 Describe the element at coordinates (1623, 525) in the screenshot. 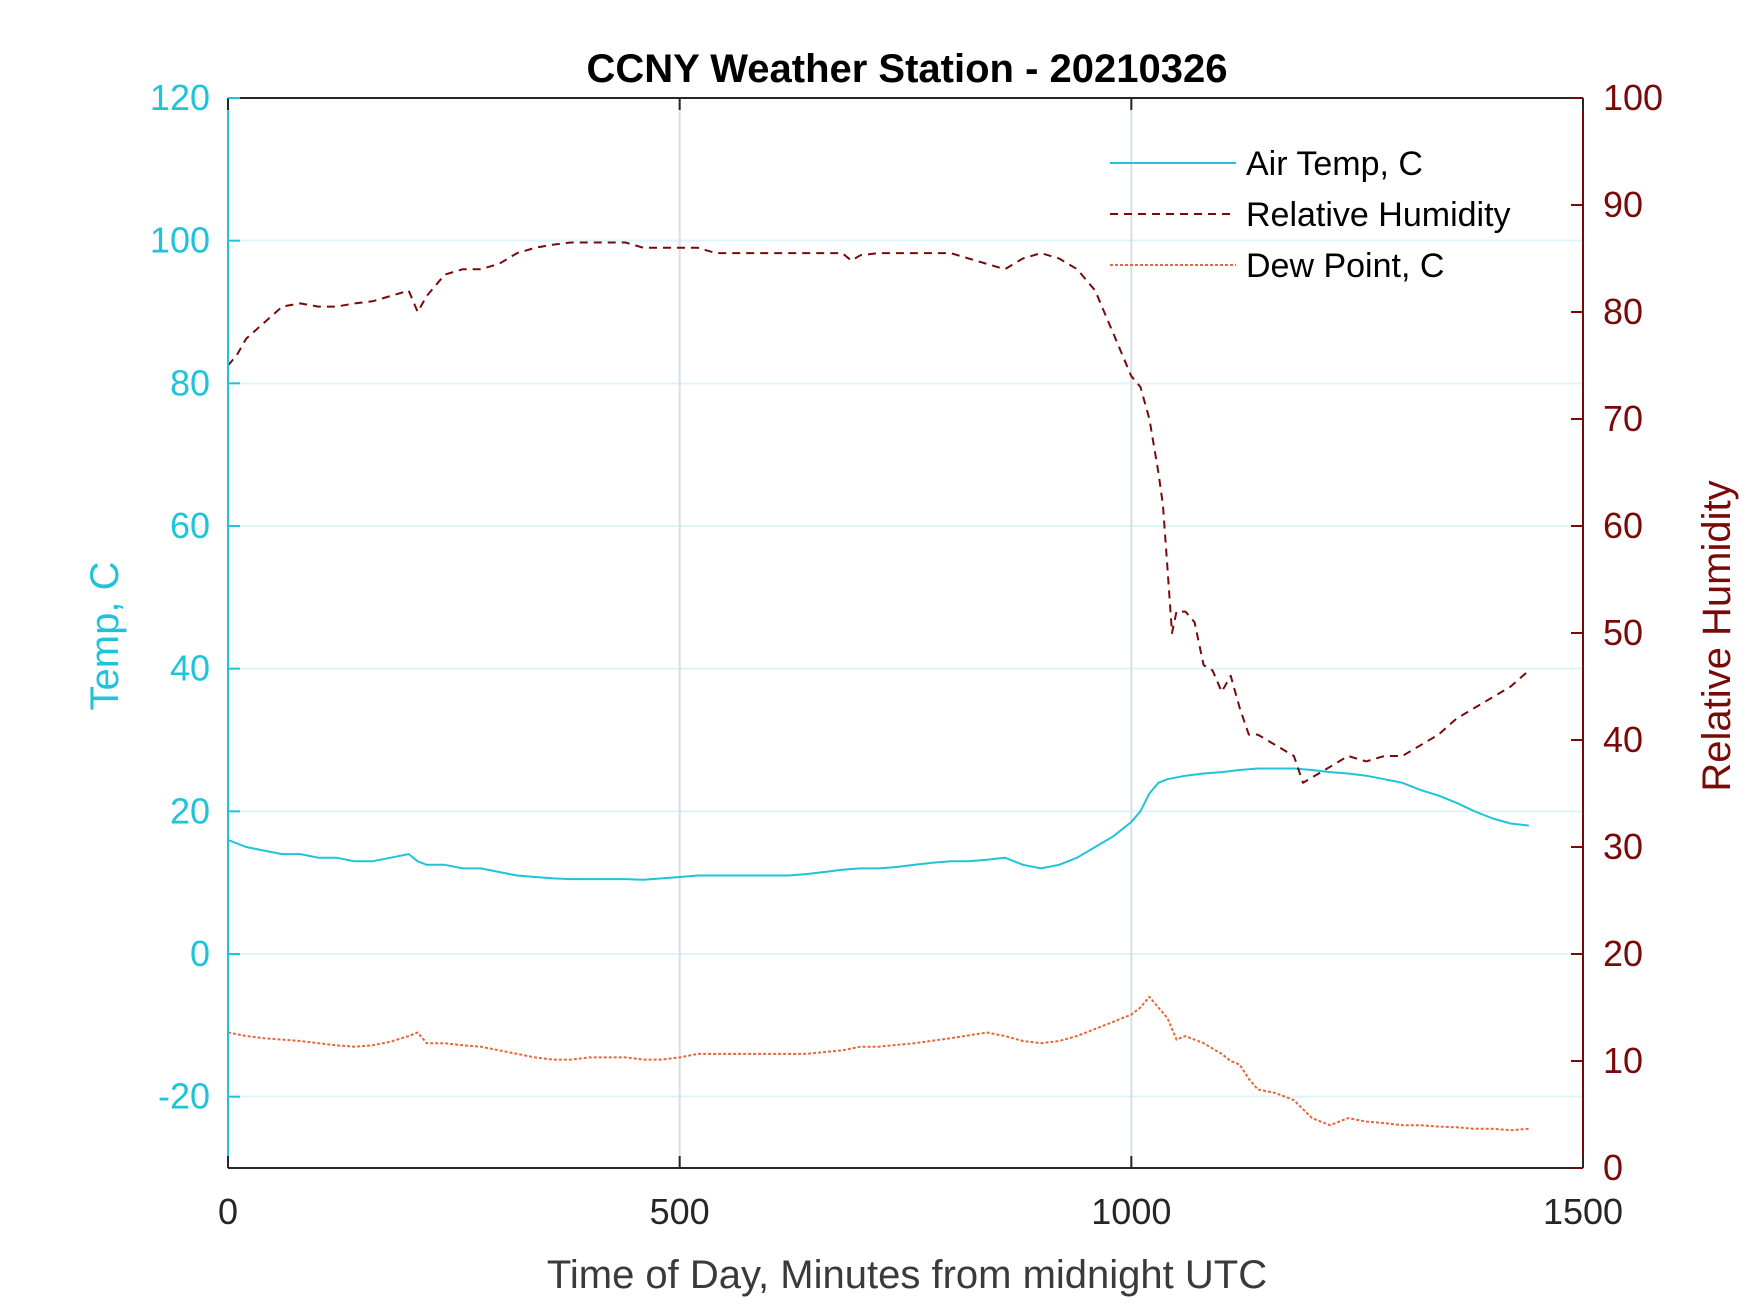

I see `y-right-tick-label: 60` at that location.